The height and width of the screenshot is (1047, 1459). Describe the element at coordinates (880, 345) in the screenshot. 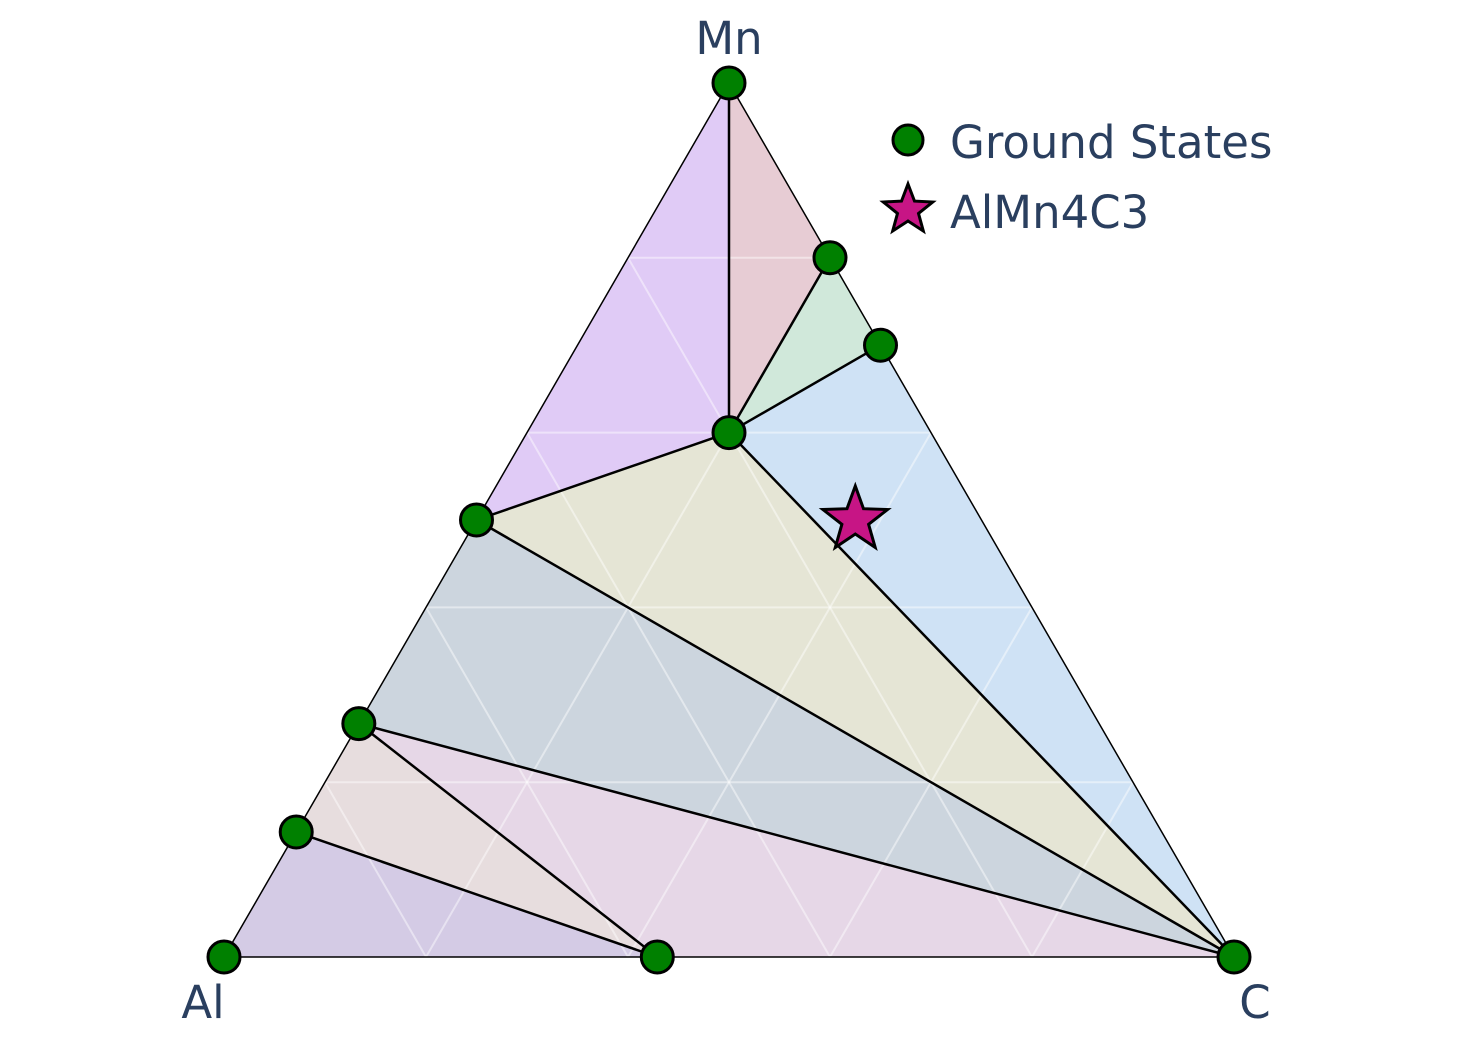

I see `ground-state-point-p_mnc_b` at that location.